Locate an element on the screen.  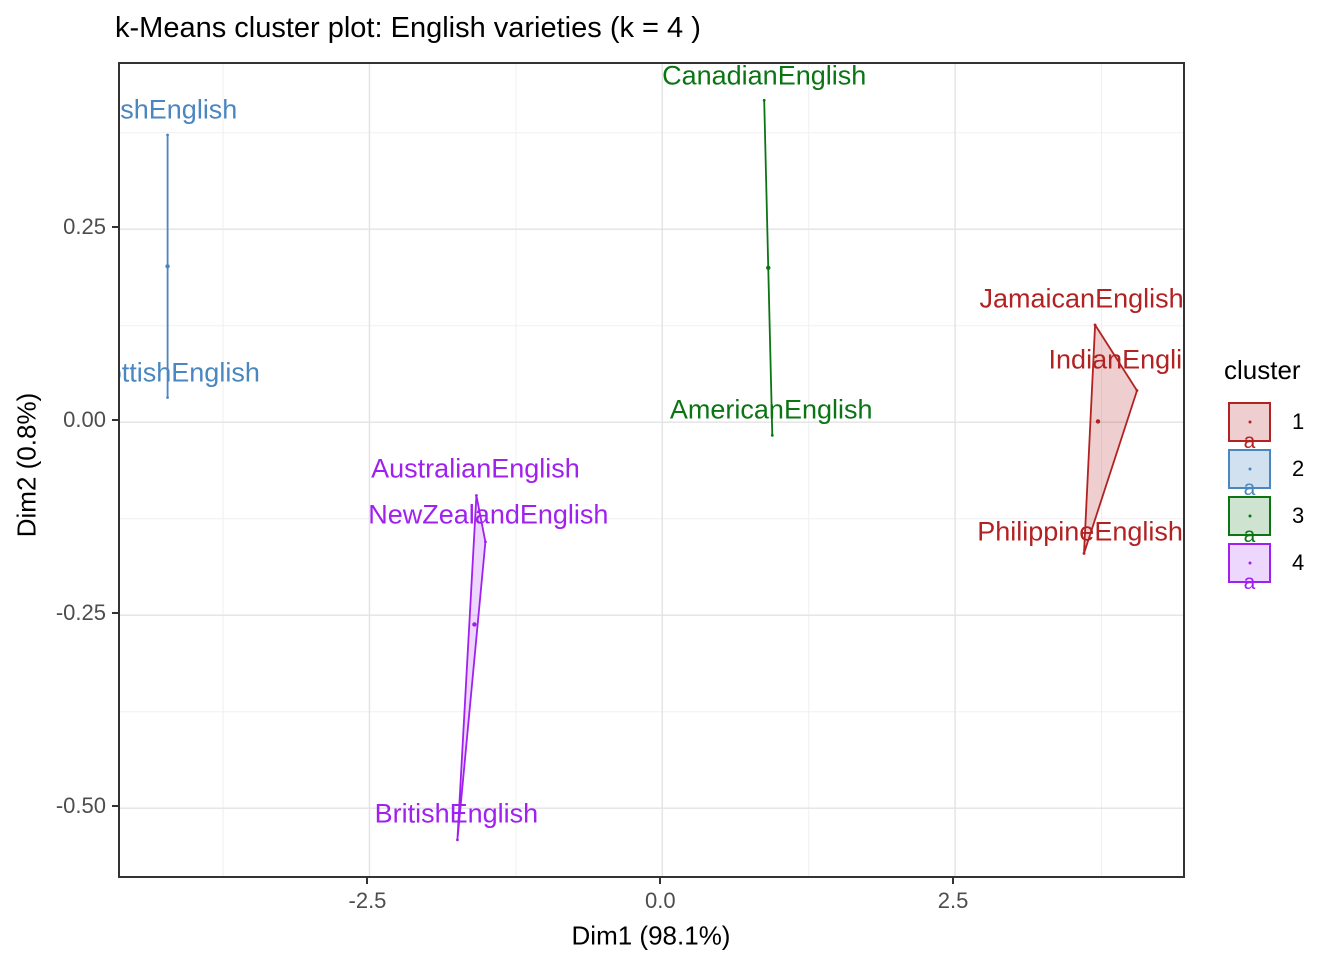
variety-label-BritishEnglish: BritishEnglish is located at coordinates (456, 813).